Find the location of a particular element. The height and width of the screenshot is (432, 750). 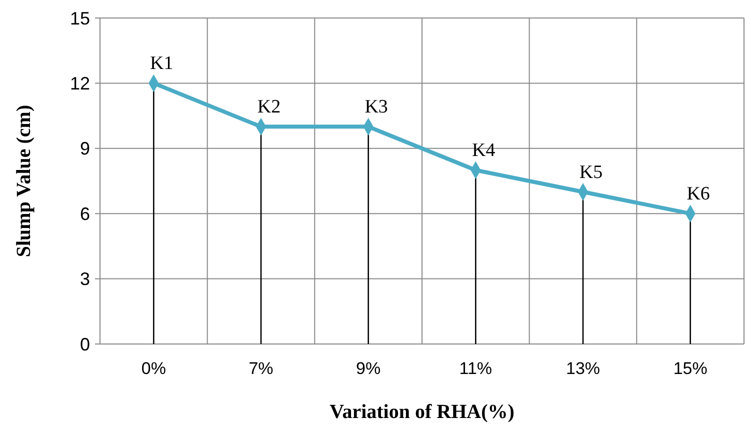

x-tick-label: 15% is located at coordinates (690, 368).